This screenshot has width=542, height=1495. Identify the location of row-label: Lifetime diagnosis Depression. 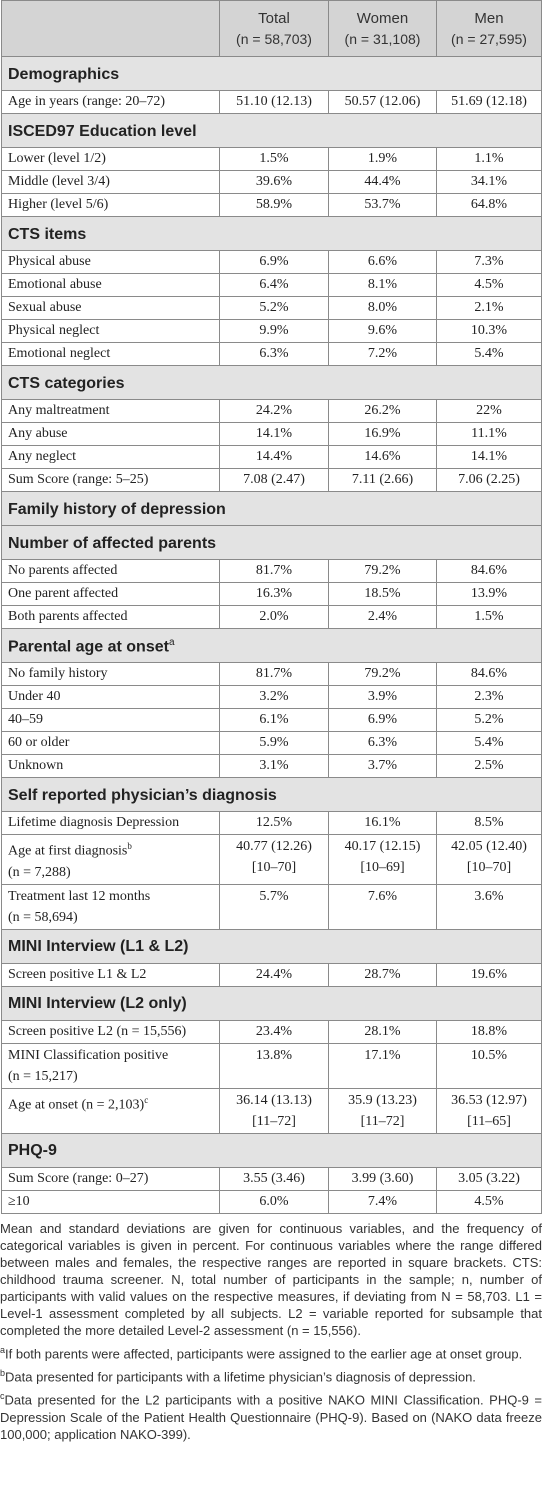
(110, 823).